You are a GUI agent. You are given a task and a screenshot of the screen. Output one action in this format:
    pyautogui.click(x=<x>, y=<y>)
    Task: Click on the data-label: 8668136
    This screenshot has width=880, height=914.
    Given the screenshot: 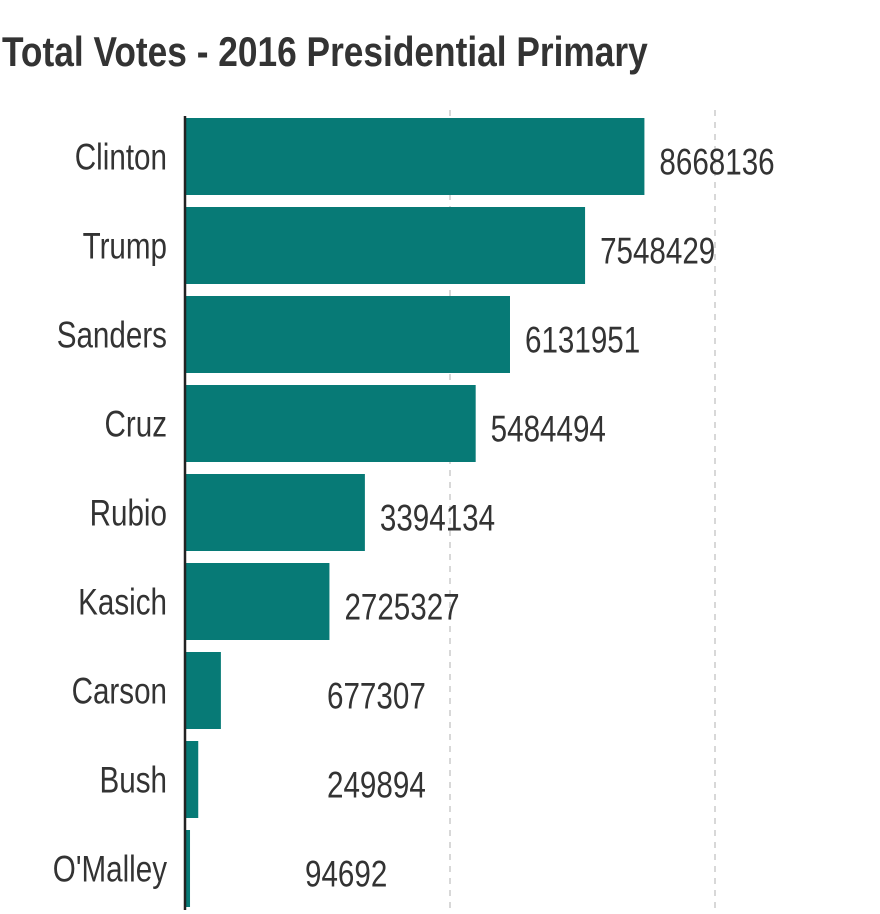 What is the action you would take?
    pyautogui.click(x=716, y=162)
    